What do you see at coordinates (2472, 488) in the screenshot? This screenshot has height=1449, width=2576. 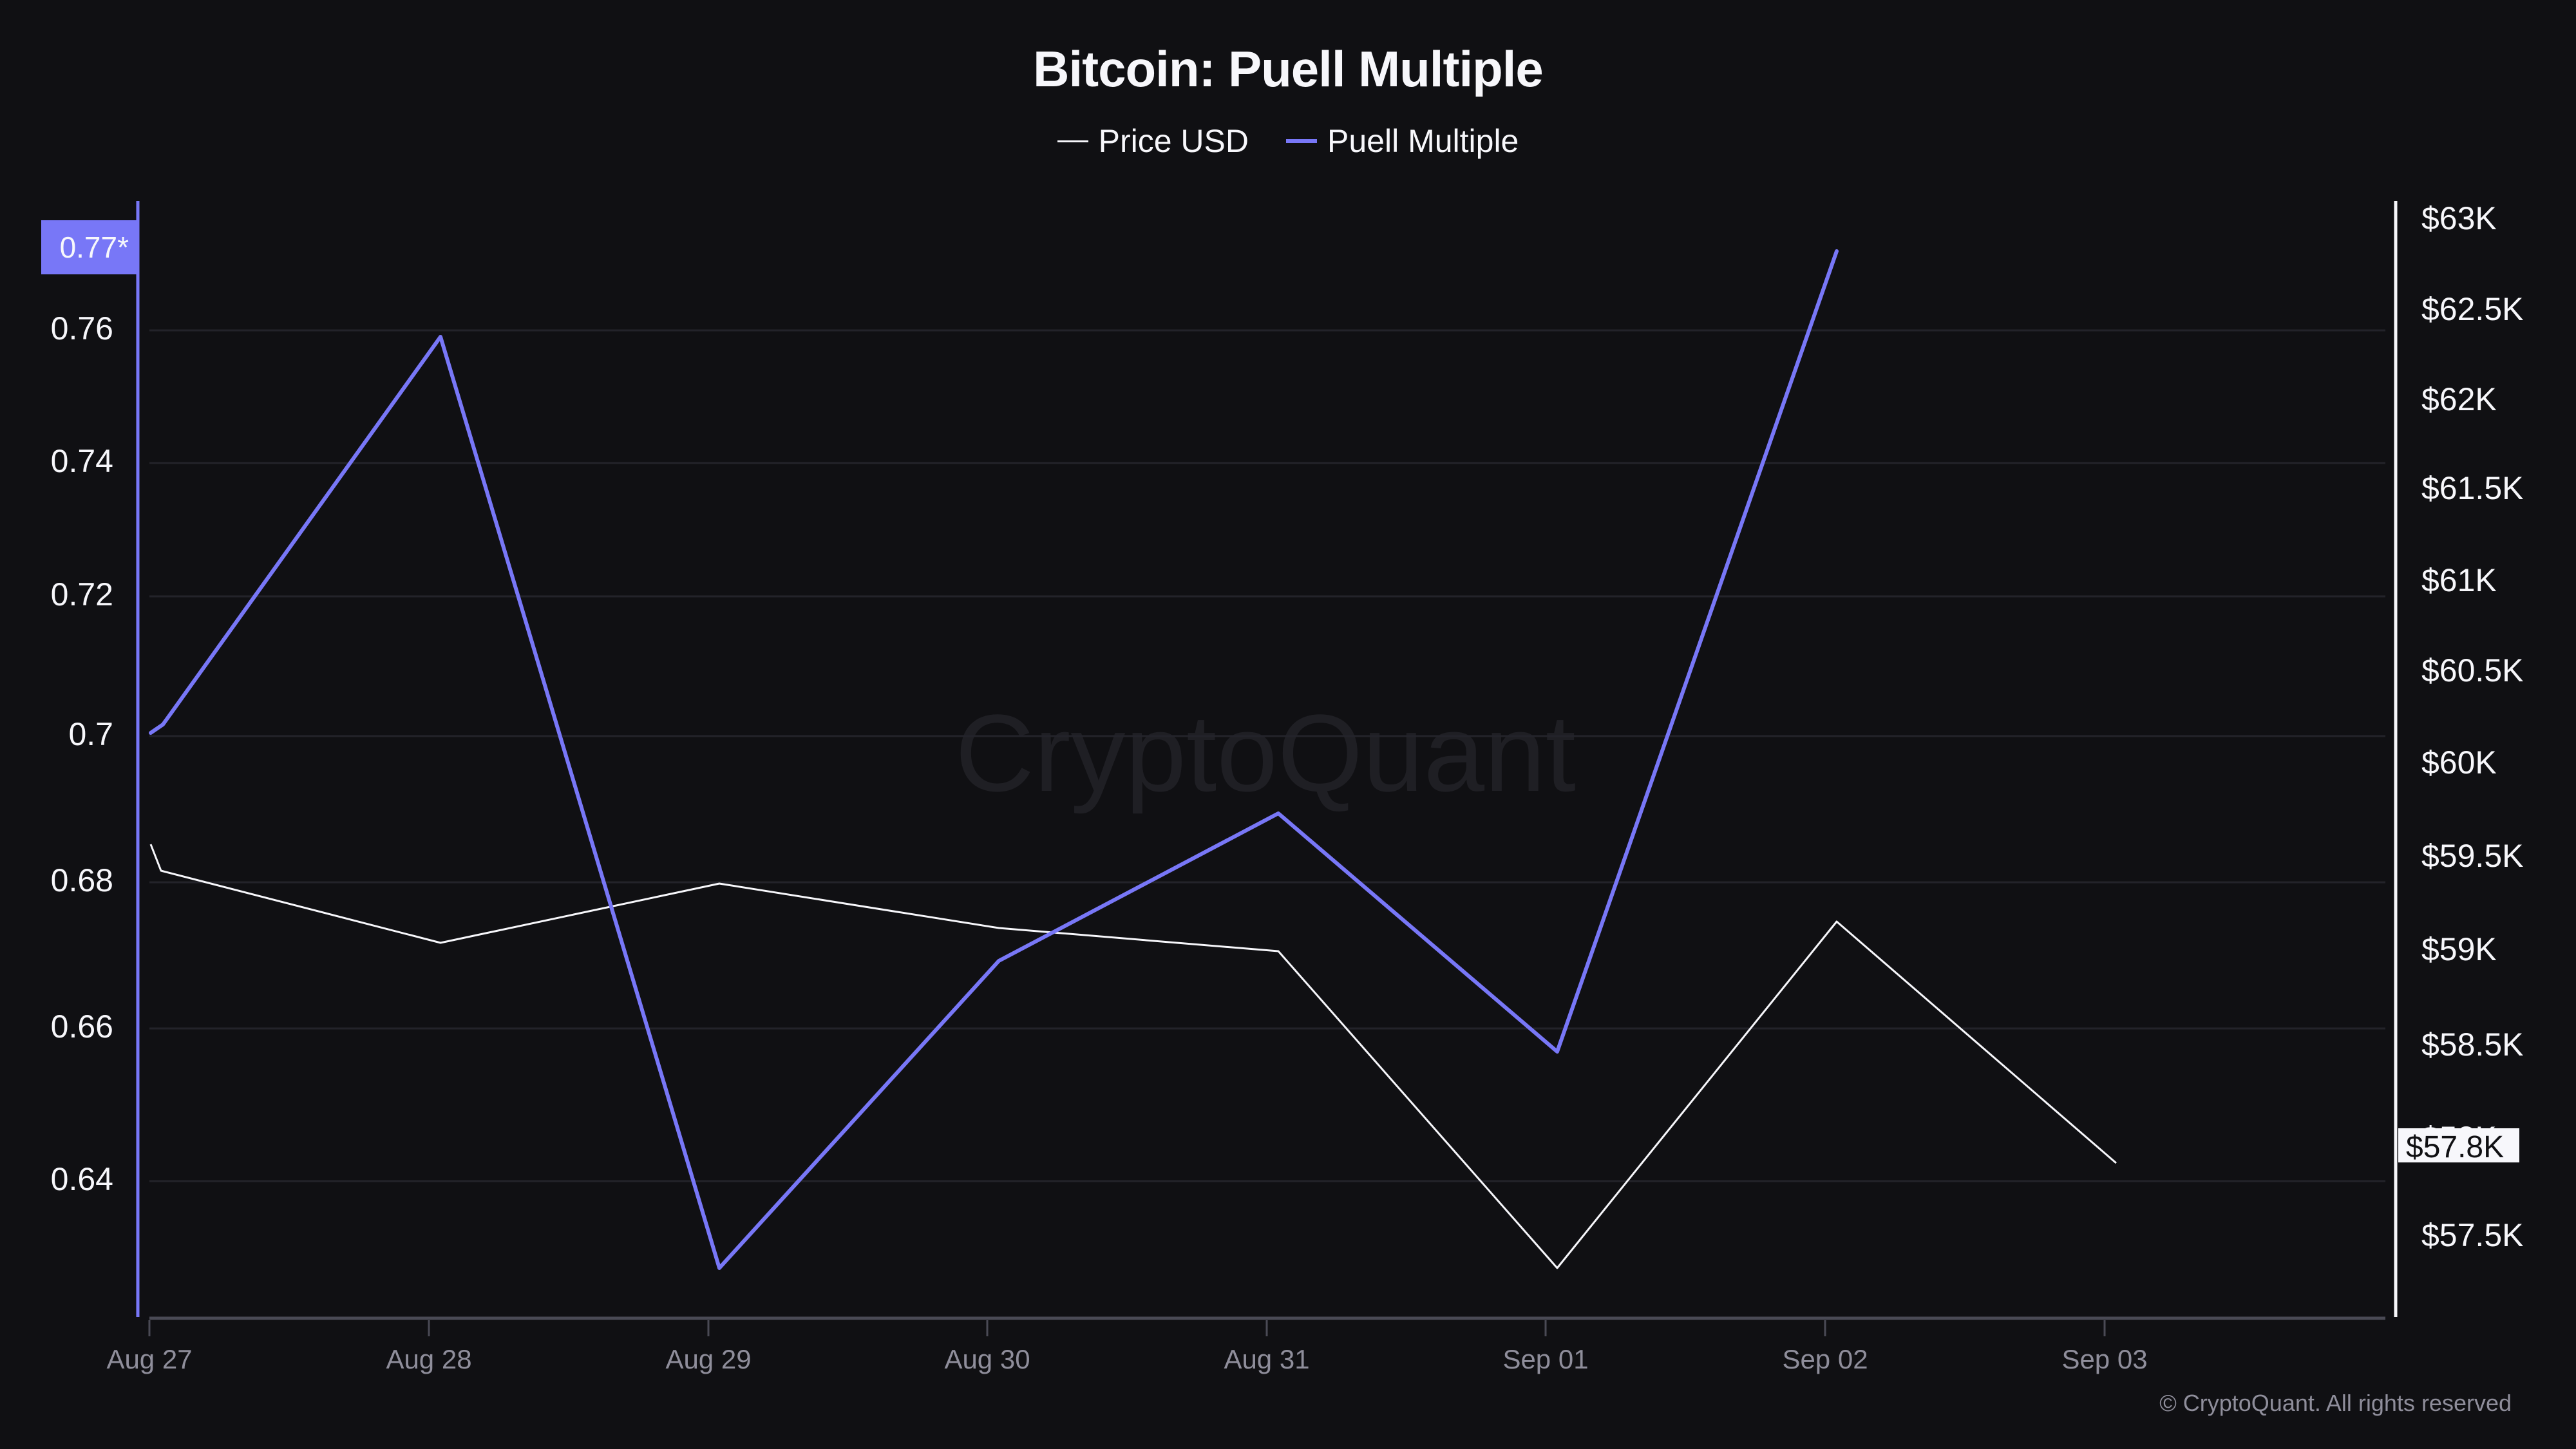 I see `right-tick: $61.5K` at bounding box center [2472, 488].